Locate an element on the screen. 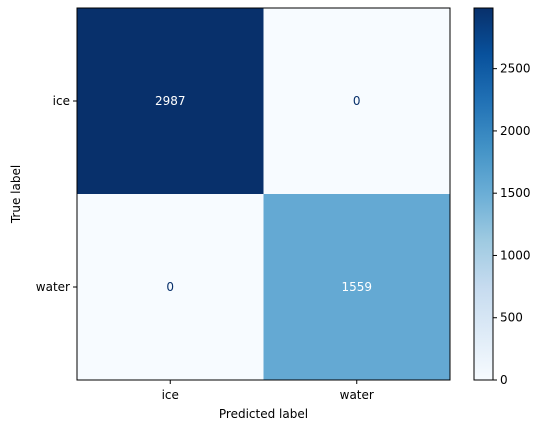  x-tick-label: ice is located at coordinates (170, 395).